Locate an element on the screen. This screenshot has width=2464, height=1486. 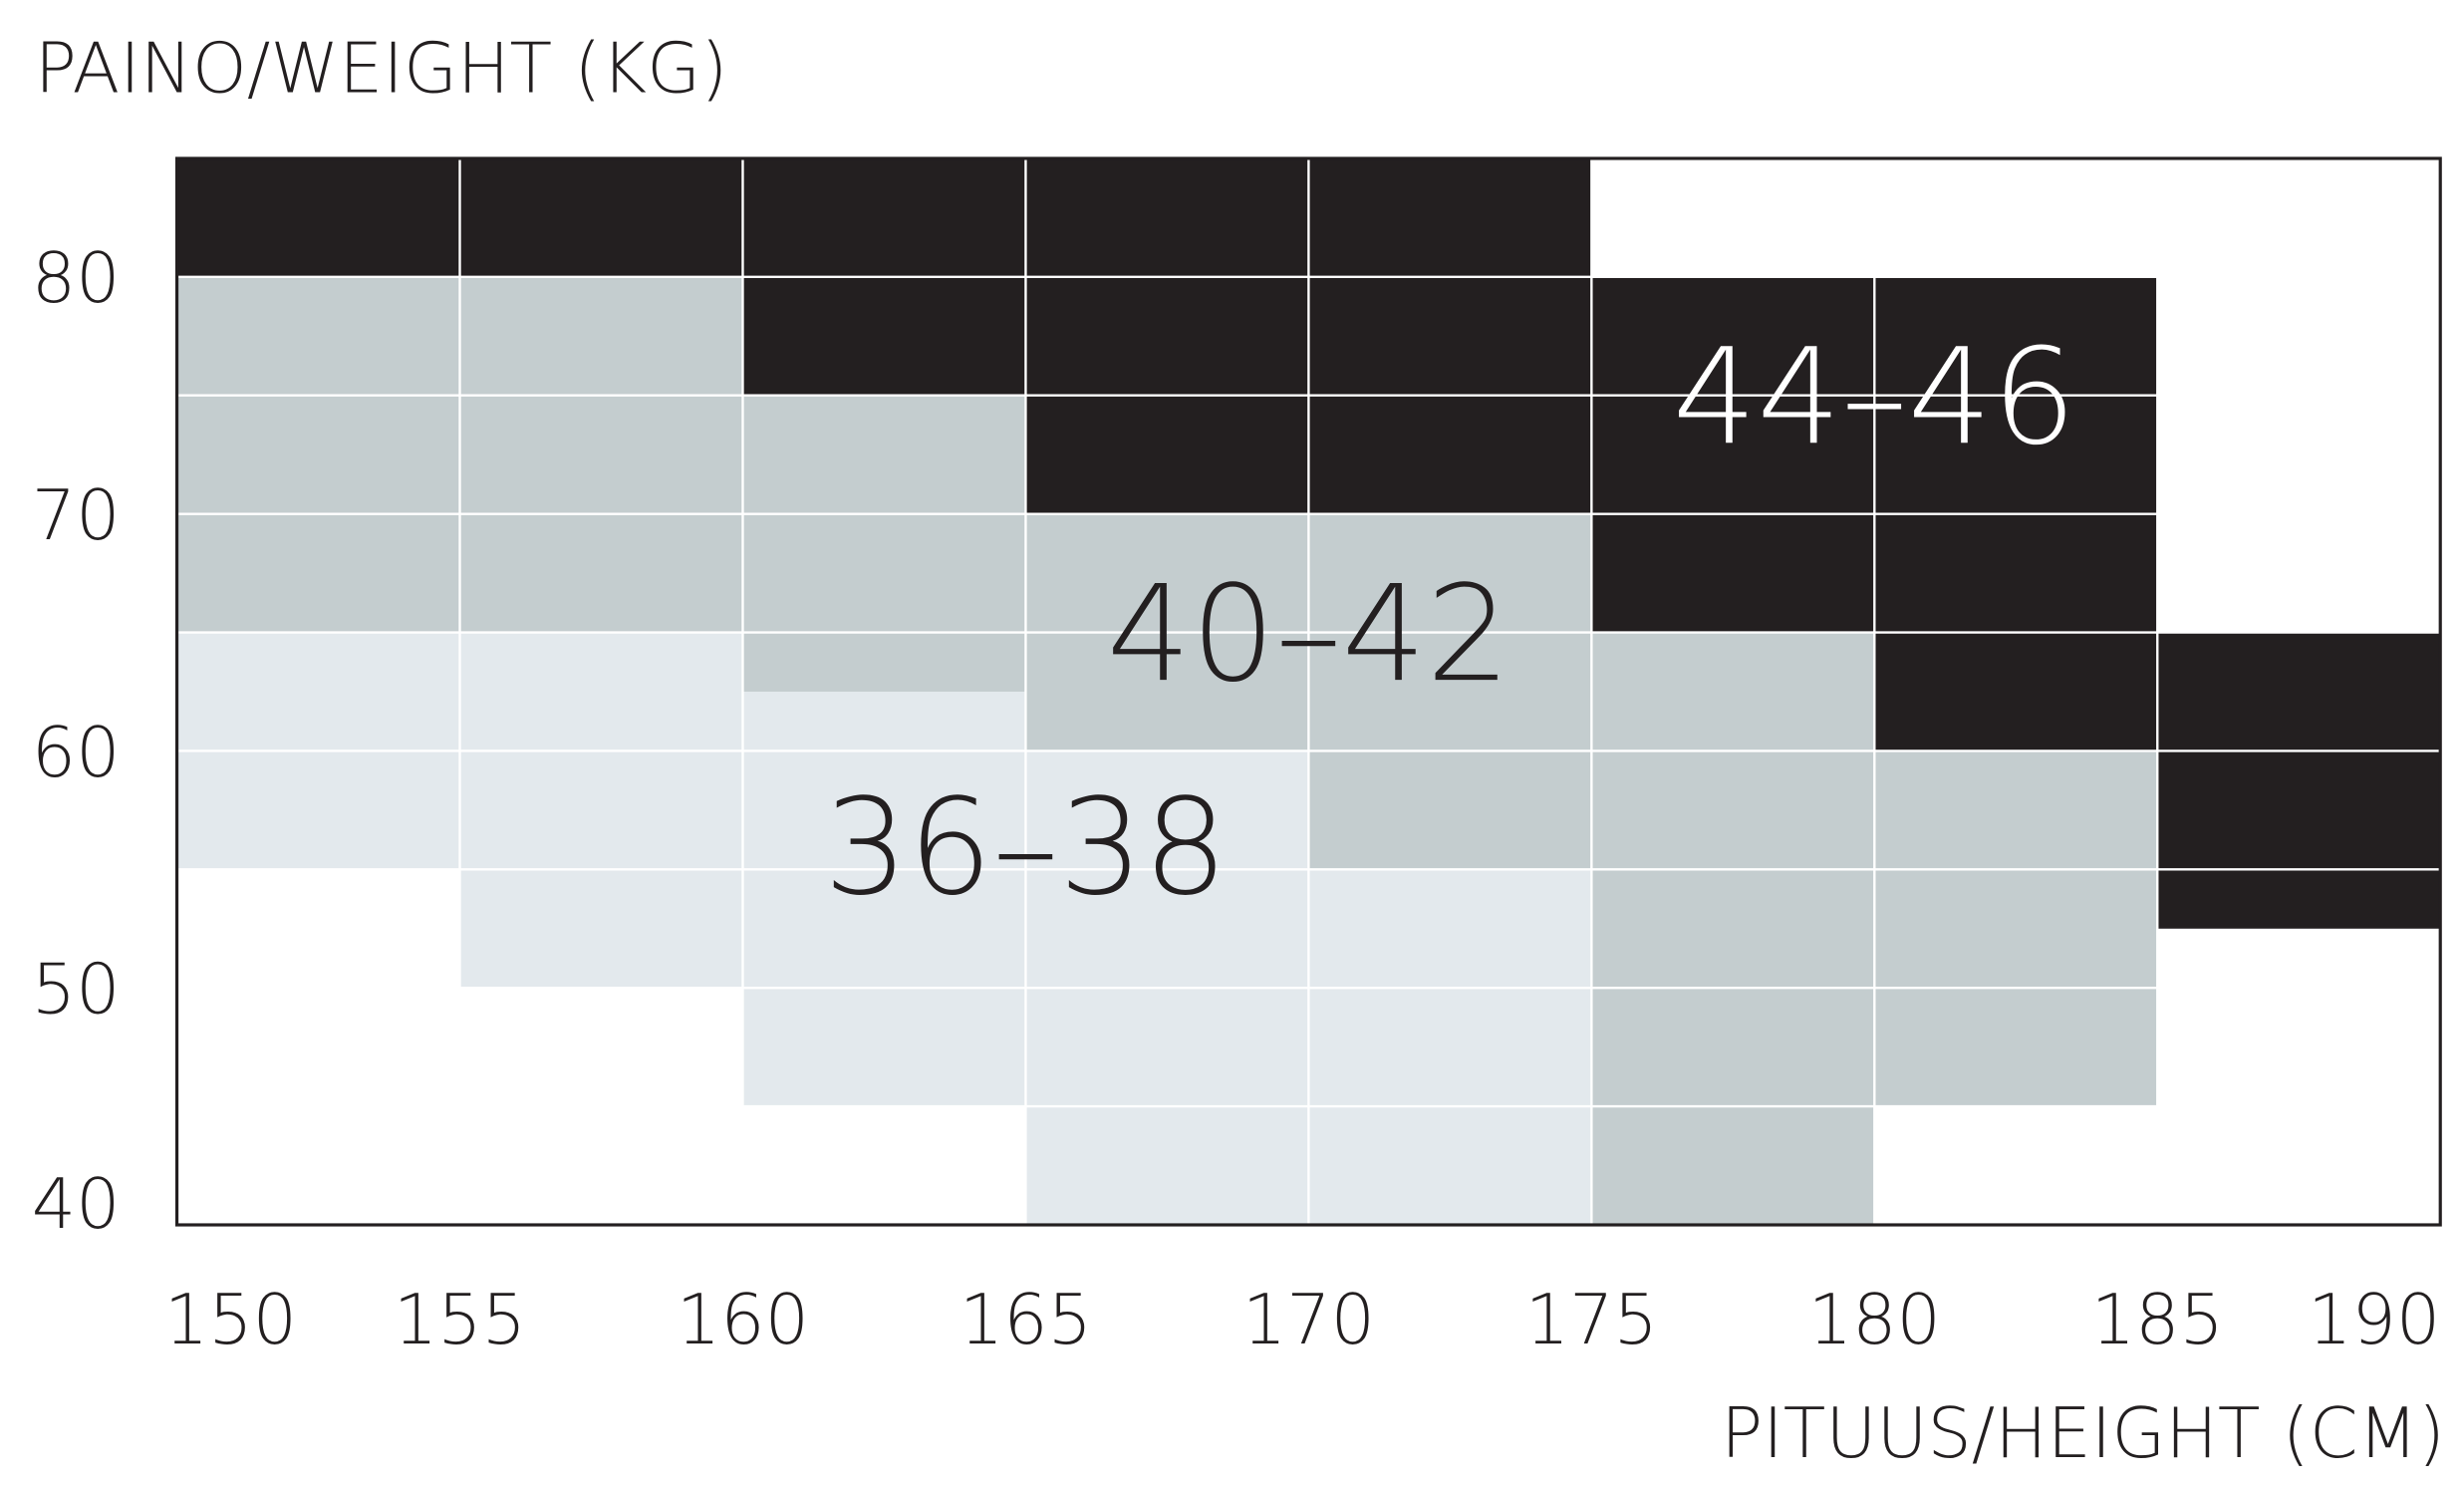
region-label: 44–46 is located at coordinates (1874, 397).